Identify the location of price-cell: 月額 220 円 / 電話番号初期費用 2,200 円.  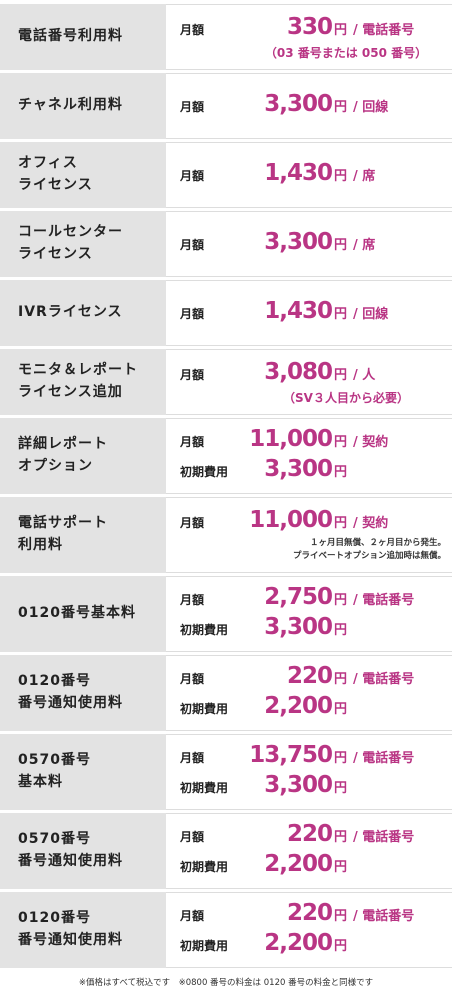
(309, 930).